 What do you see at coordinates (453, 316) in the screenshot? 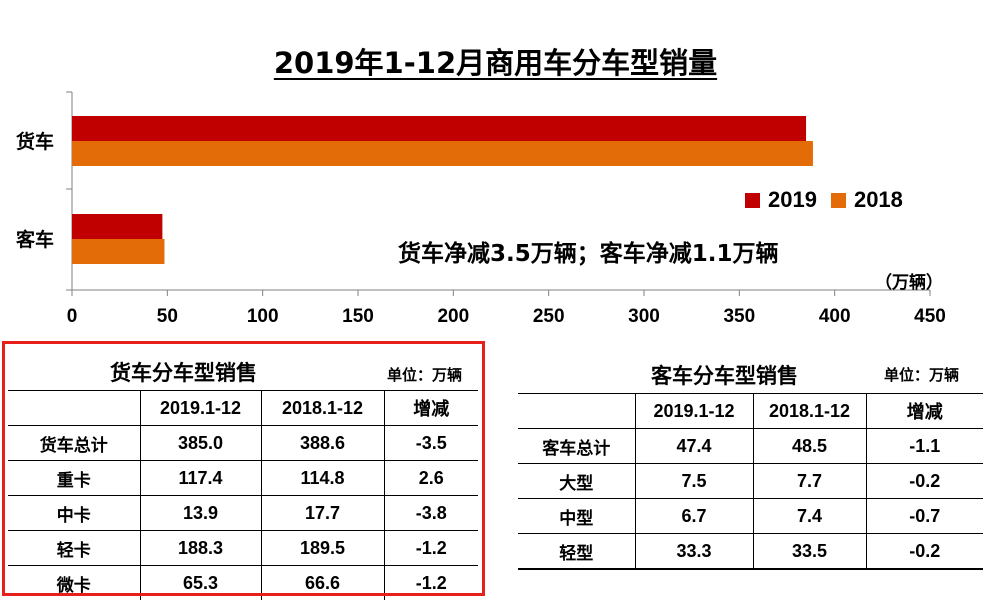
I see `x-tick-label: 200` at bounding box center [453, 316].